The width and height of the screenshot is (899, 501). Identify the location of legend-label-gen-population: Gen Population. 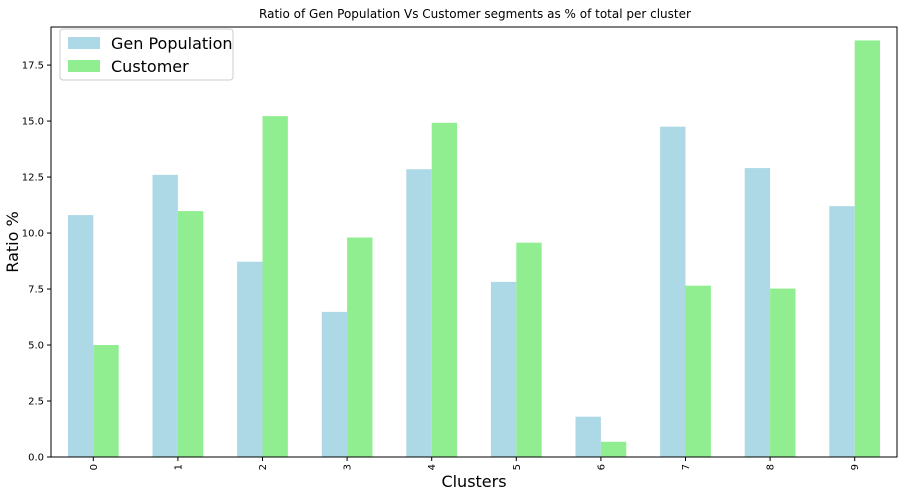
(172, 43).